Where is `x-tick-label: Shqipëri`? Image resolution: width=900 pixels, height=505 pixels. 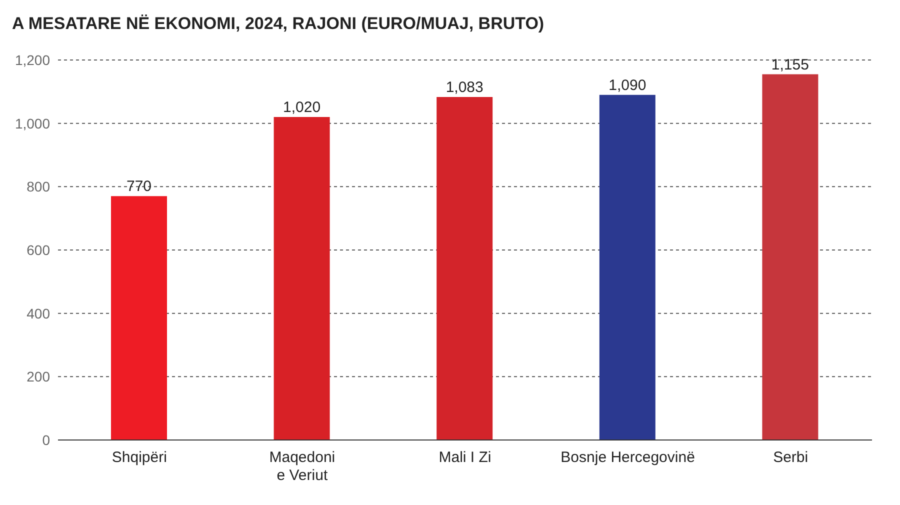
x-tick-label: Shqipëri is located at coordinates (139, 457).